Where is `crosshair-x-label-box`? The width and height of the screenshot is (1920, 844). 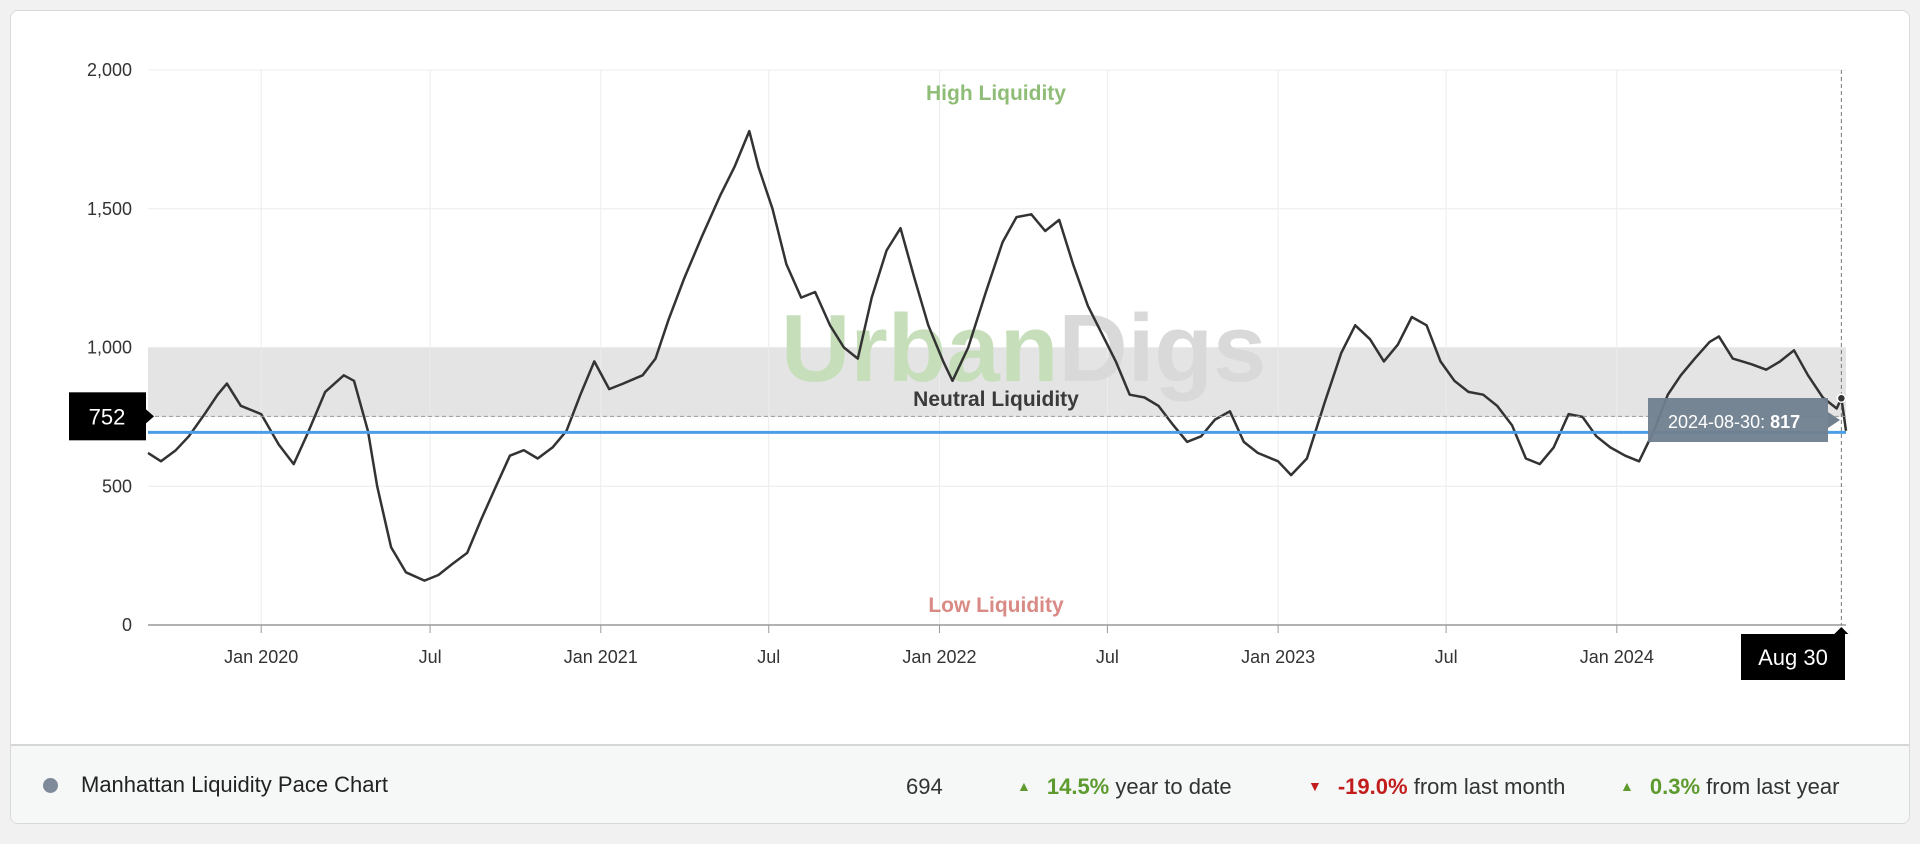
crosshair-x-label-box is located at coordinates (1793, 657).